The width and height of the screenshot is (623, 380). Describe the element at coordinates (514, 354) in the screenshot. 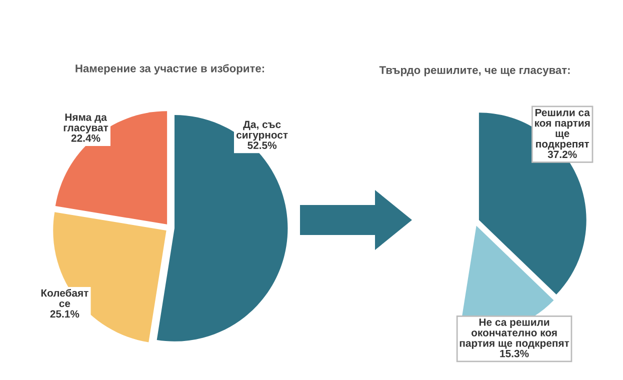

I see `data-label: 15.3%` at that location.